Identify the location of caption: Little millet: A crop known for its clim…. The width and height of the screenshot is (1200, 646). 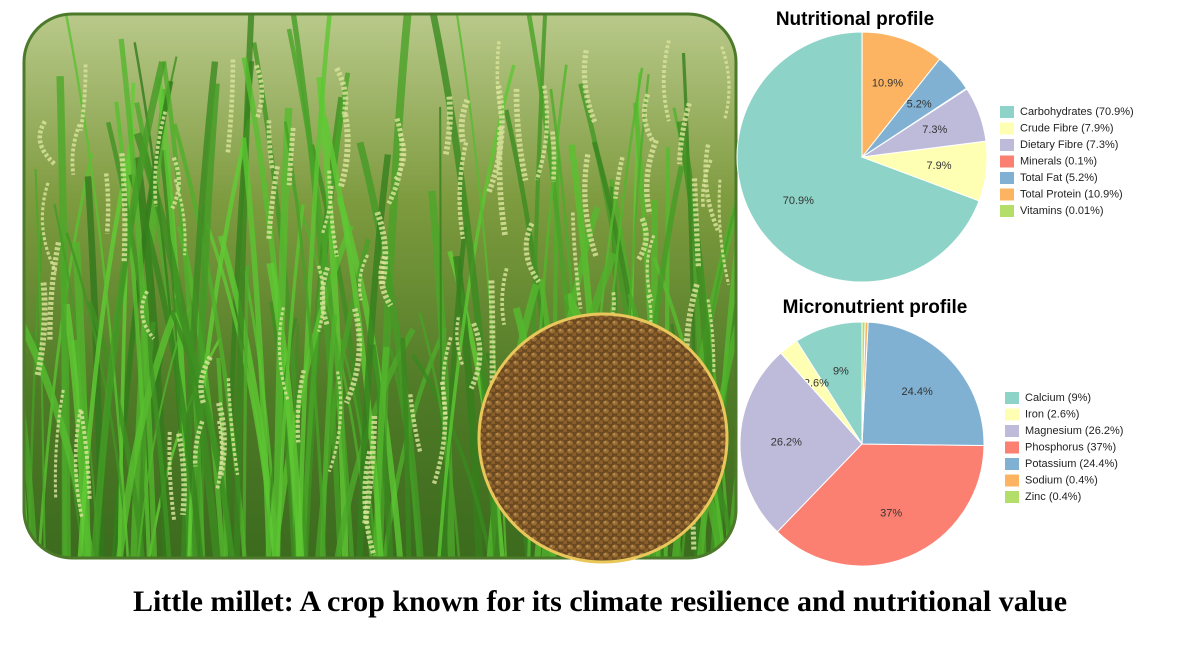
(600, 601).